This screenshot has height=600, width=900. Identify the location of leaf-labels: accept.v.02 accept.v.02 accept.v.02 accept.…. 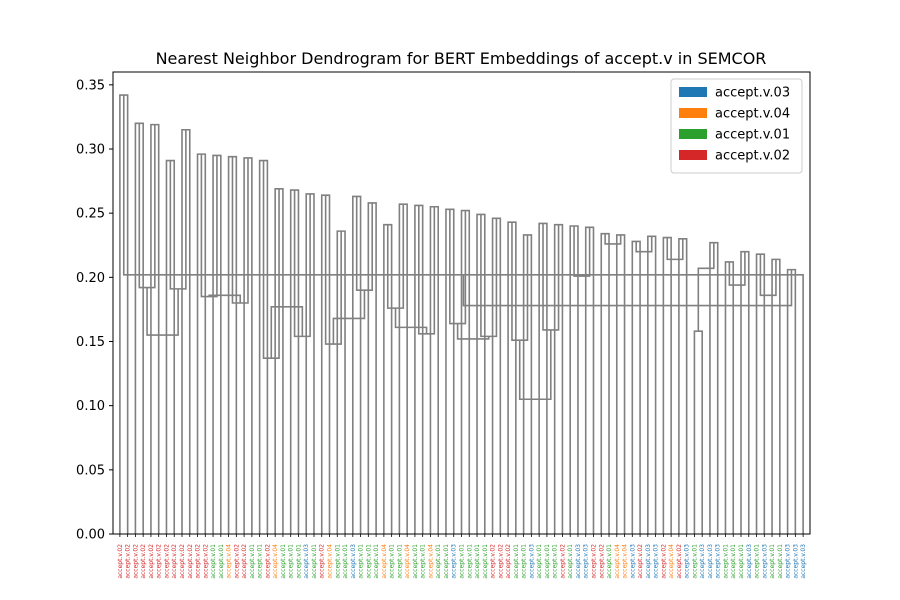
(462, 556).